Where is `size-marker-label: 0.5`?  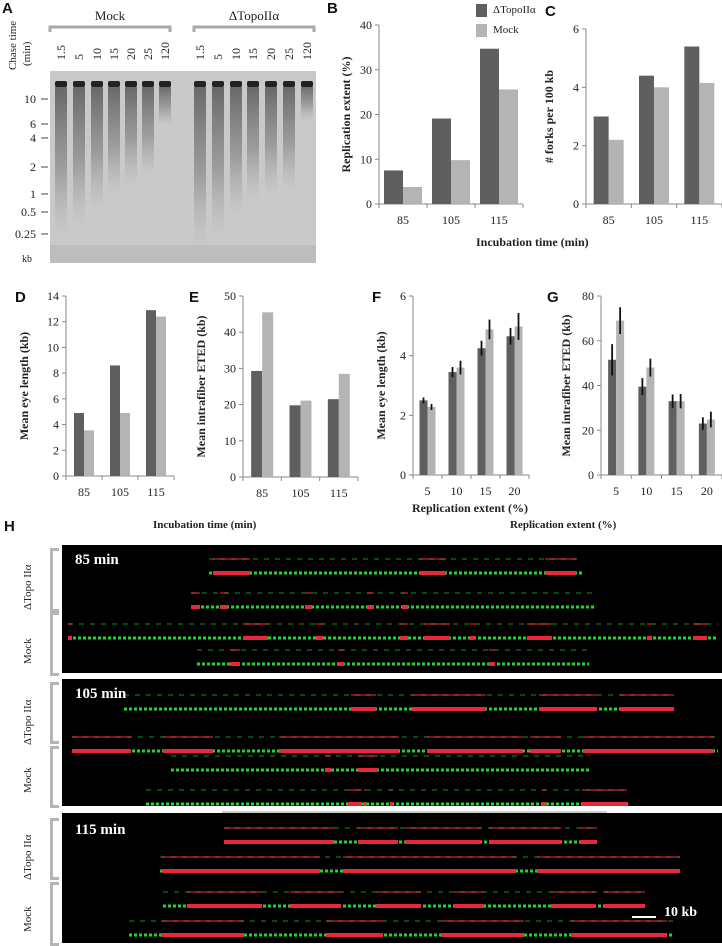 size-marker-label: 0.5 is located at coordinates (28, 212).